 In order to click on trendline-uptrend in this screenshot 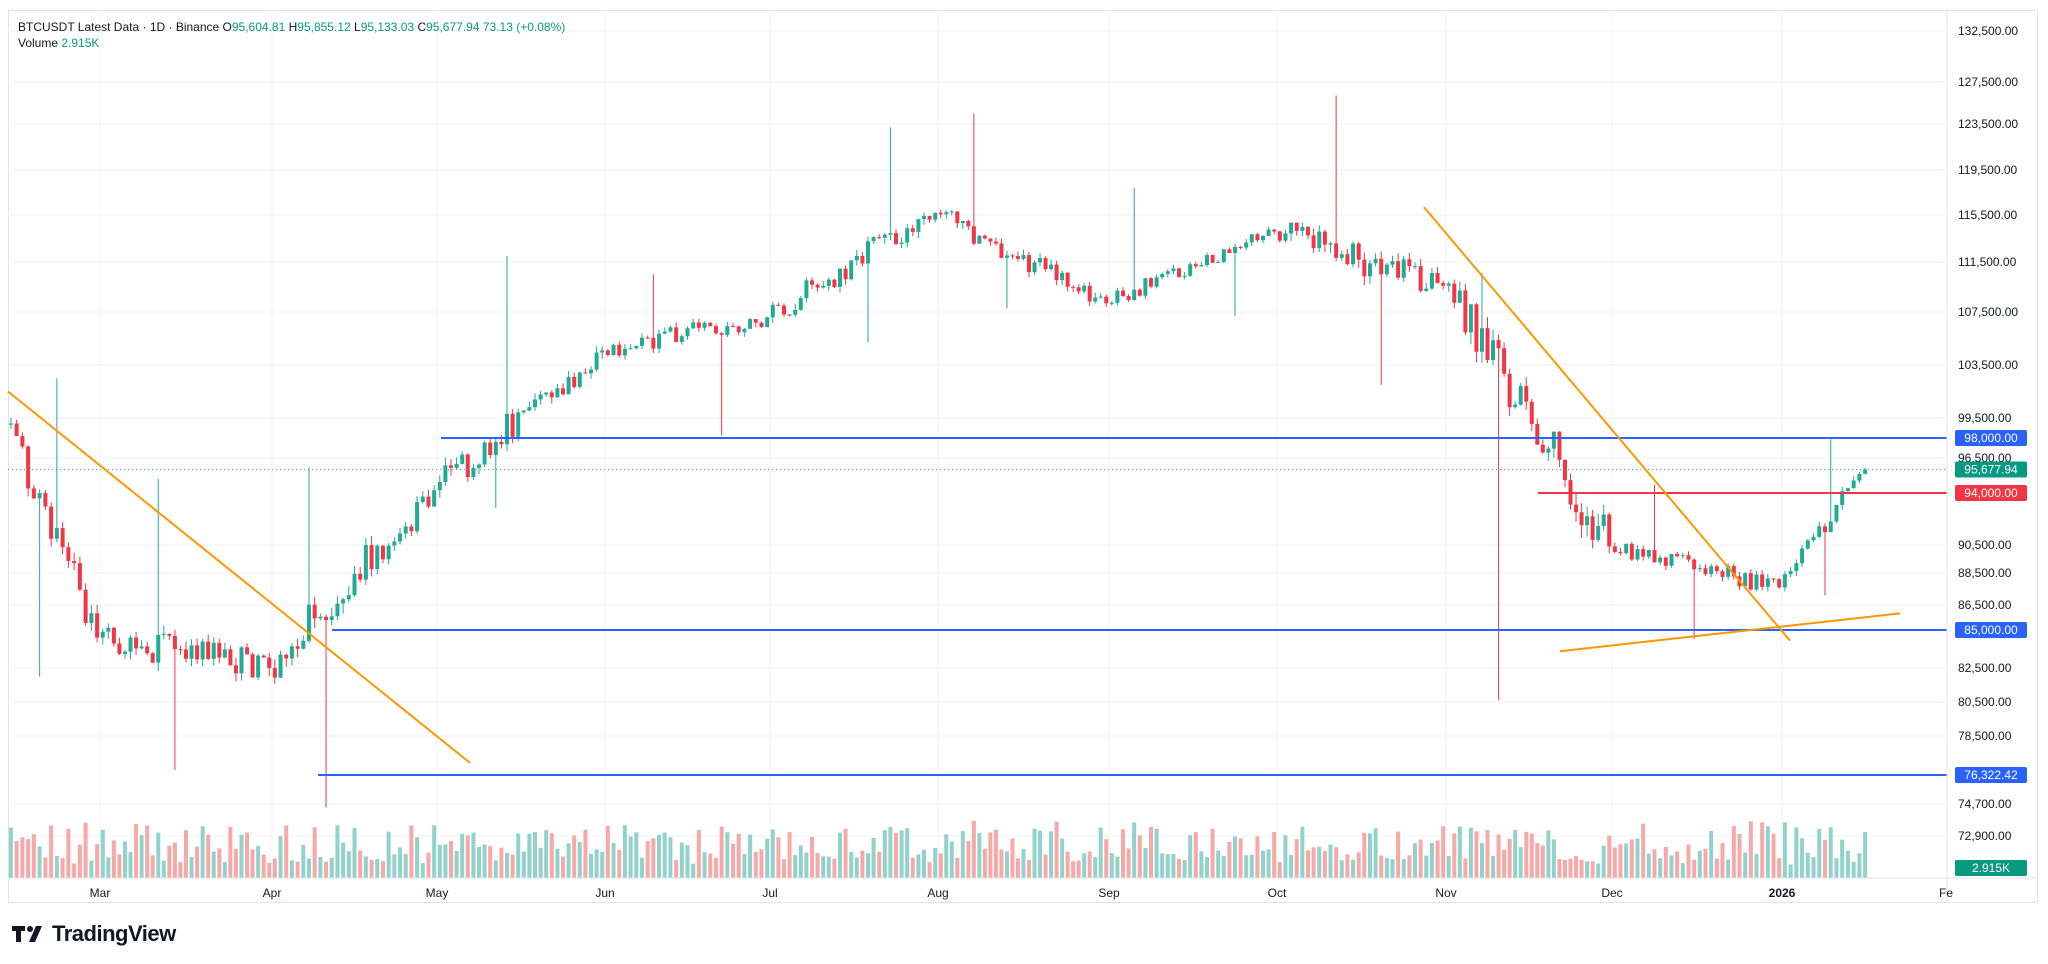, I will do `click(1730, 632)`.